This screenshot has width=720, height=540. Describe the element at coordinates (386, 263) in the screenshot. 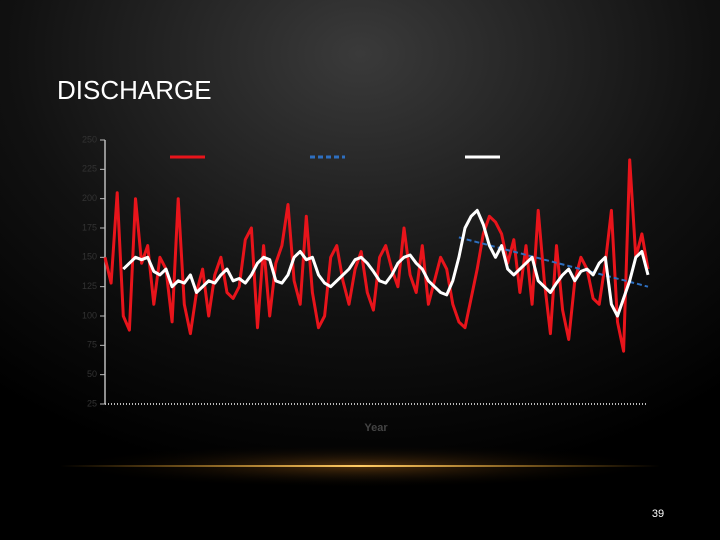

I see `series-line` at that location.